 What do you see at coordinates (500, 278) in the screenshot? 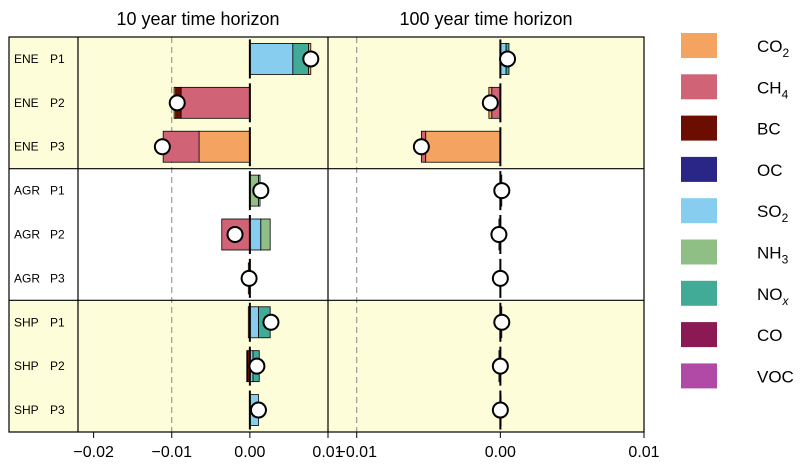
I see `total-marker-agr-p3-h100` at bounding box center [500, 278].